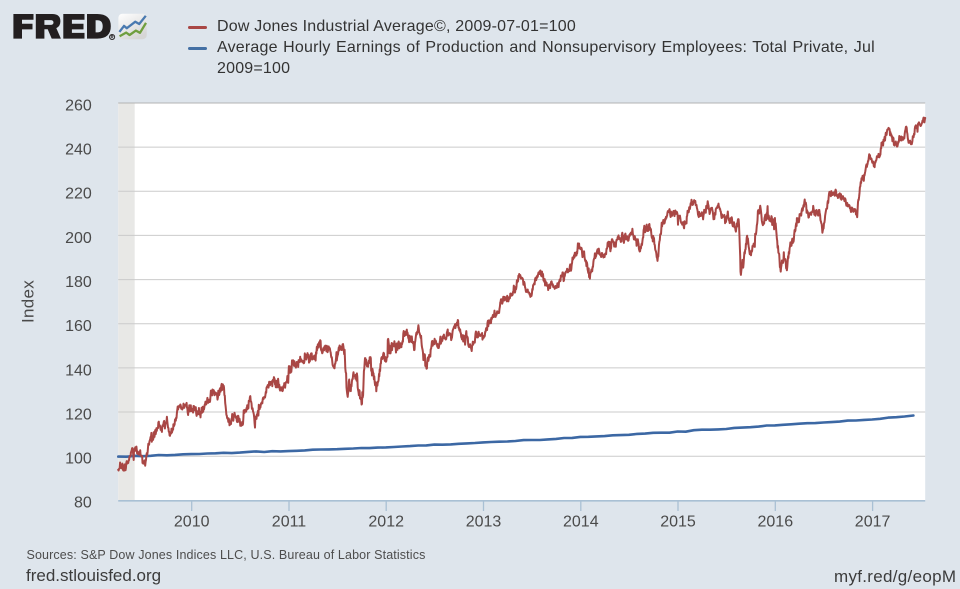 The height and width of the screenshot is (589, 960). Describe the element at coordinates (78, 238) in the screenshot. I see `svg-text: 200` at that location.